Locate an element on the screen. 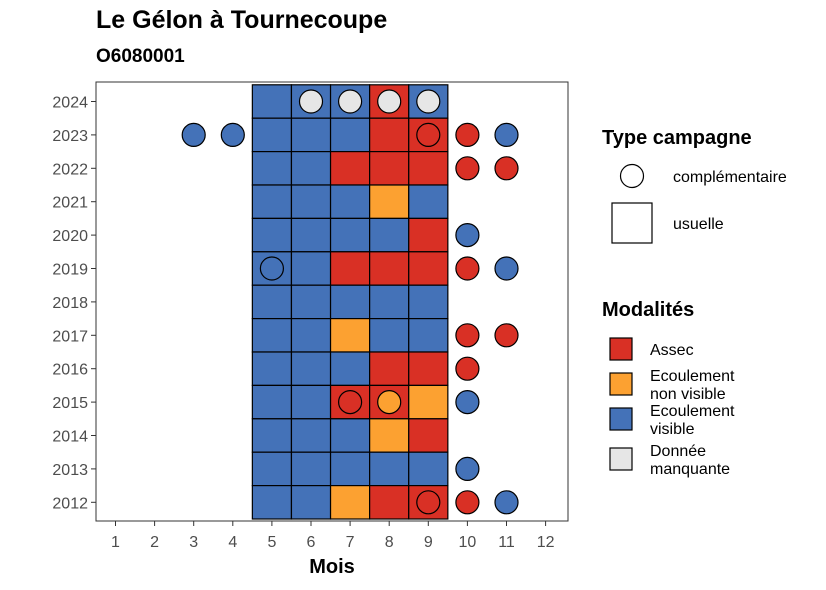  x-tick-label-5: 5 is located at coordinates (271, 542).